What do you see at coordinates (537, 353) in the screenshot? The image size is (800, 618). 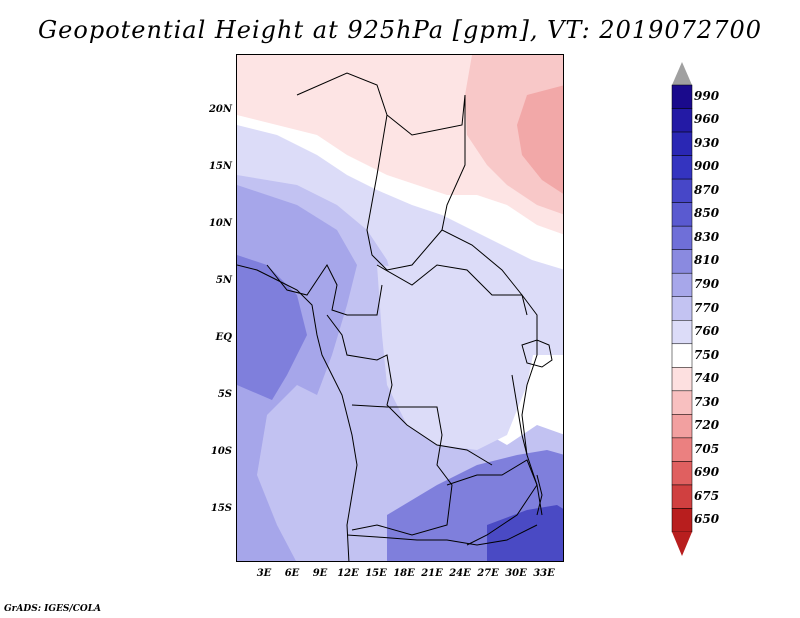 I see `lake-victoria` at bounding box center [537, 353].